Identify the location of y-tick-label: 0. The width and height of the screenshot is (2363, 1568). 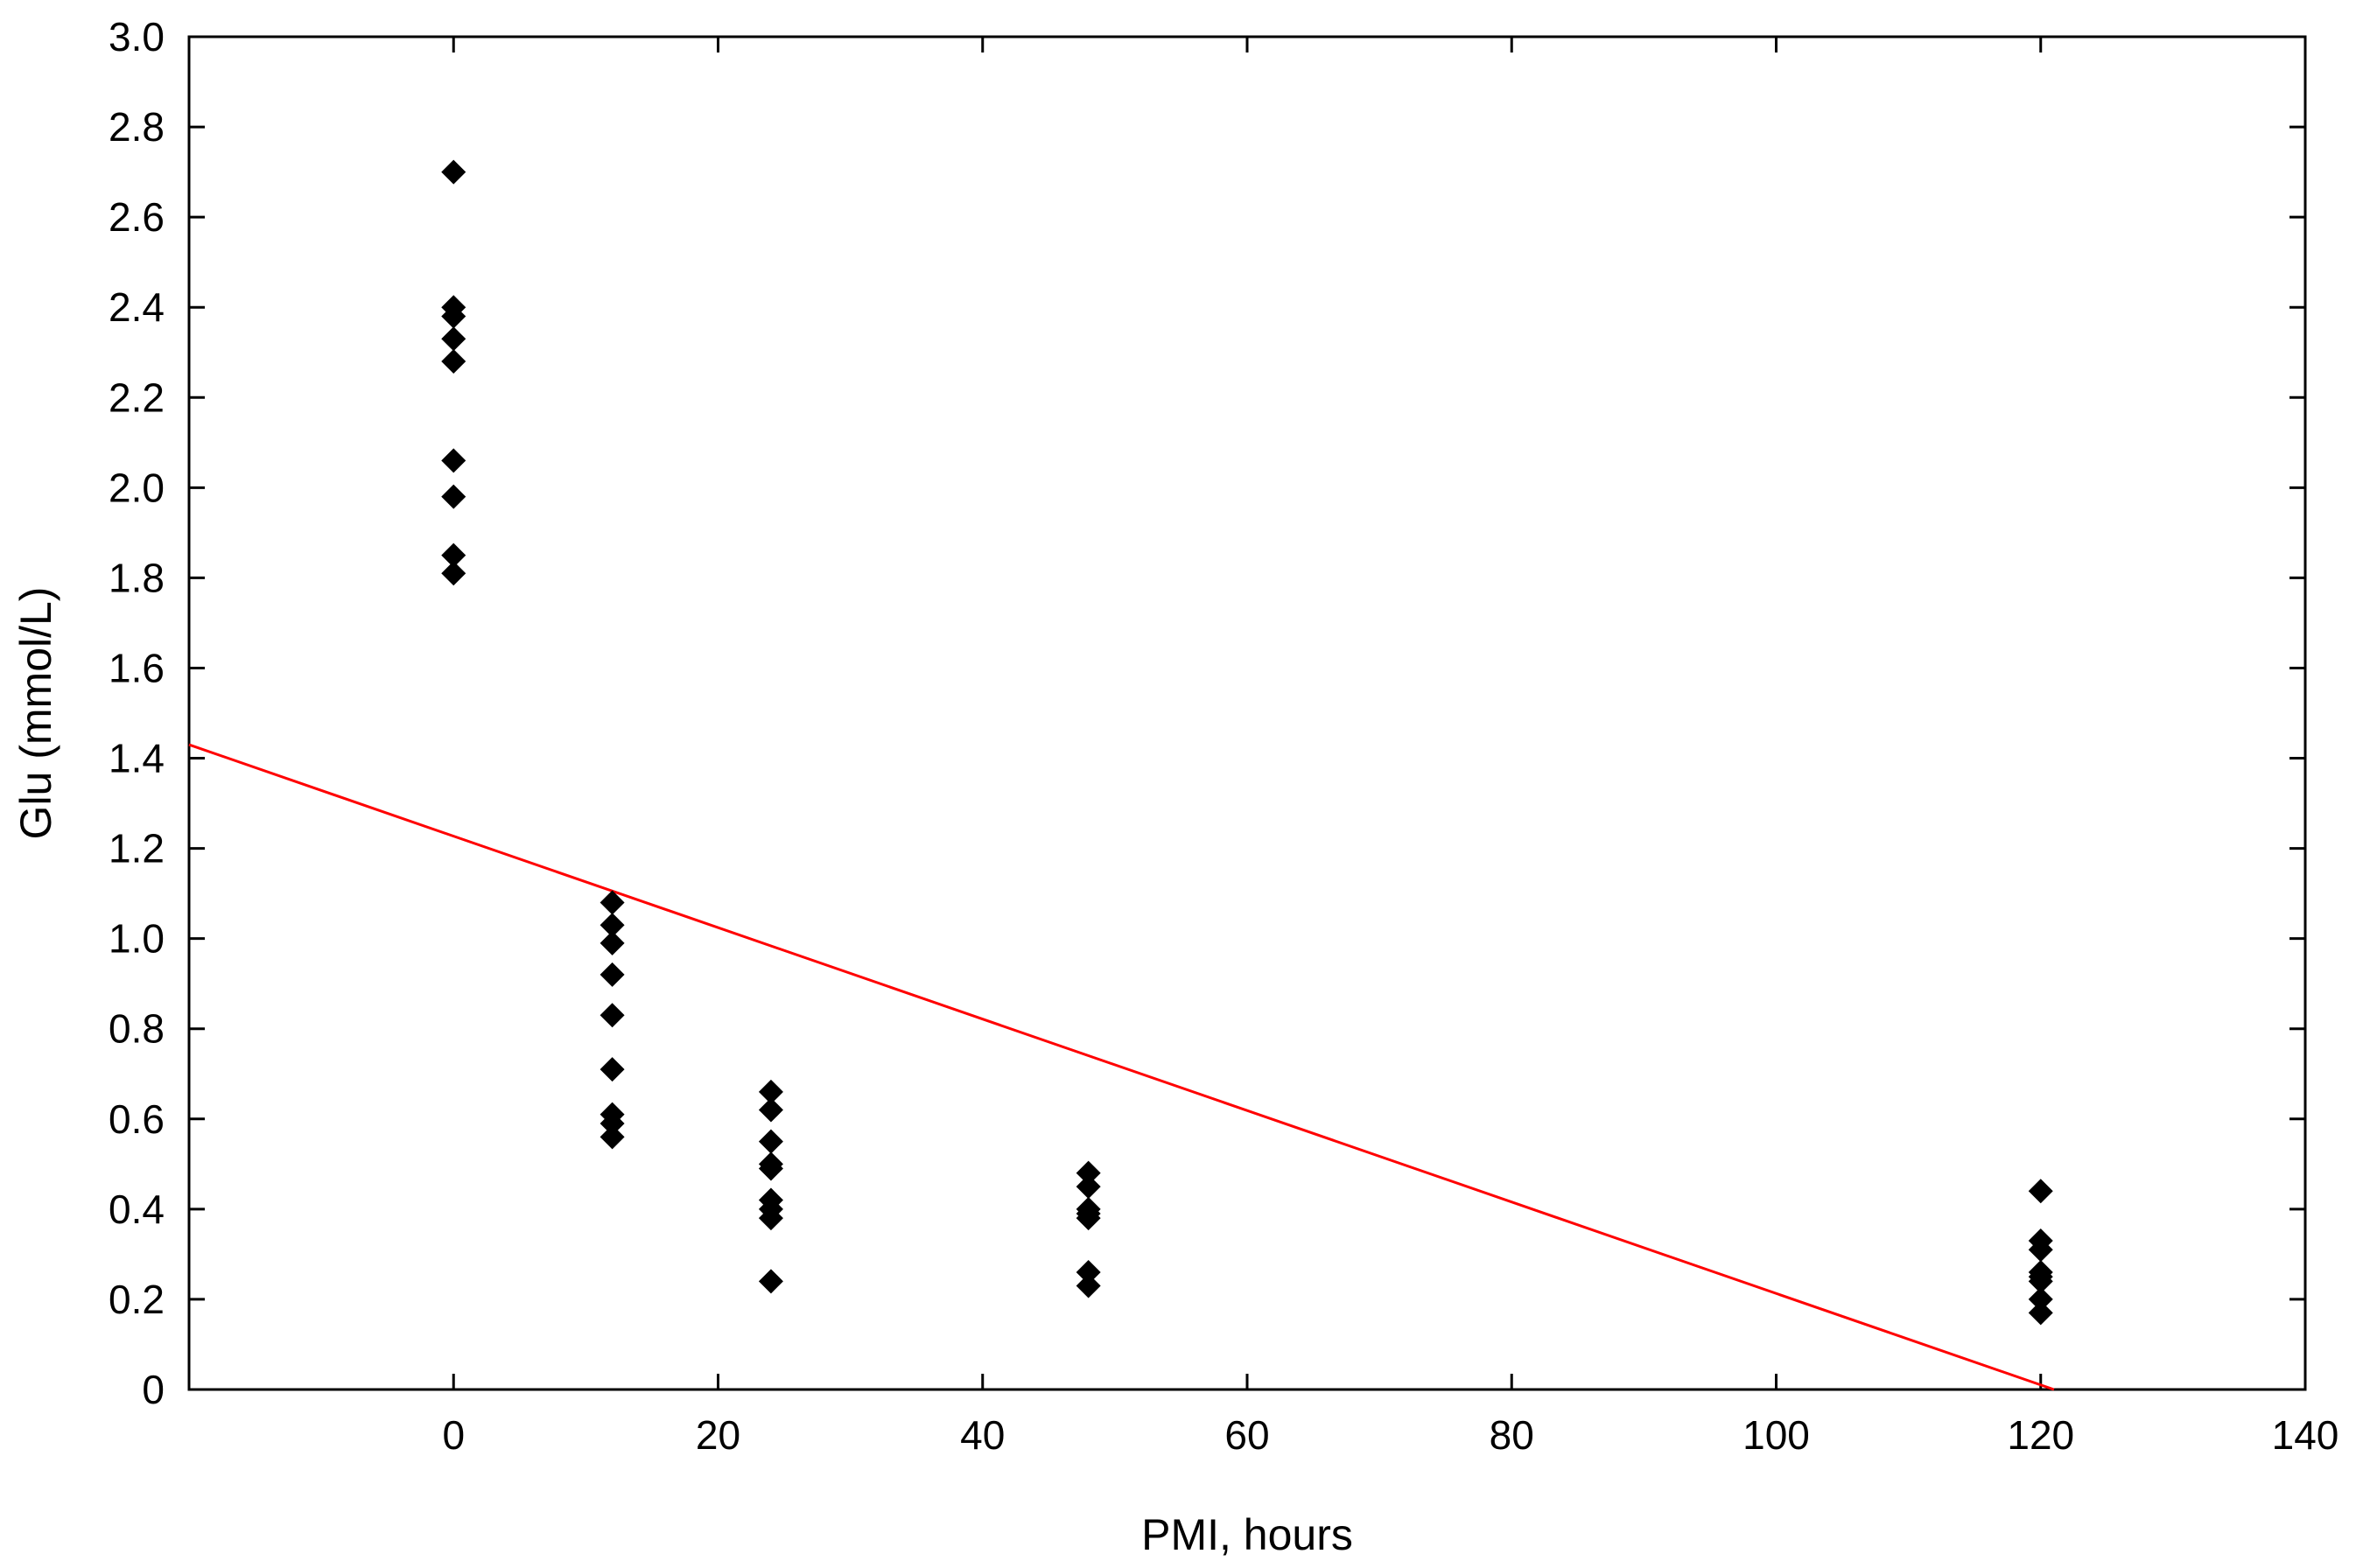
(154, 1389).